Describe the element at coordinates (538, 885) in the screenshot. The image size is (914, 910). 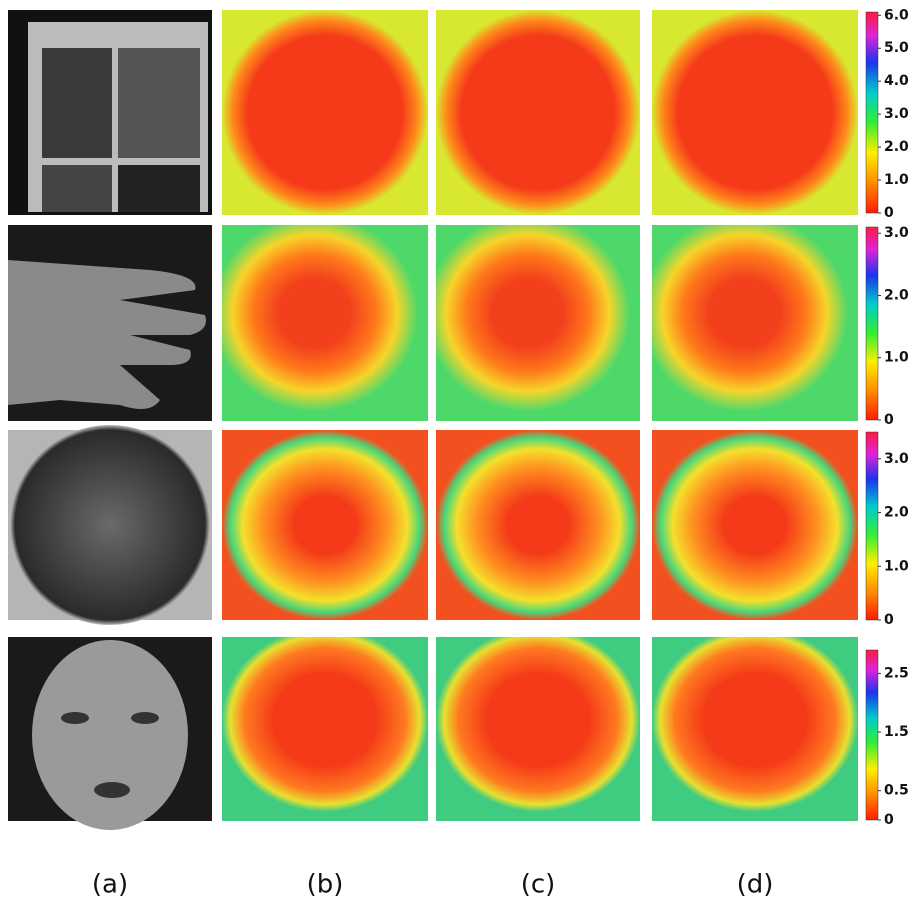
I see `column-label: (c)` at that location.